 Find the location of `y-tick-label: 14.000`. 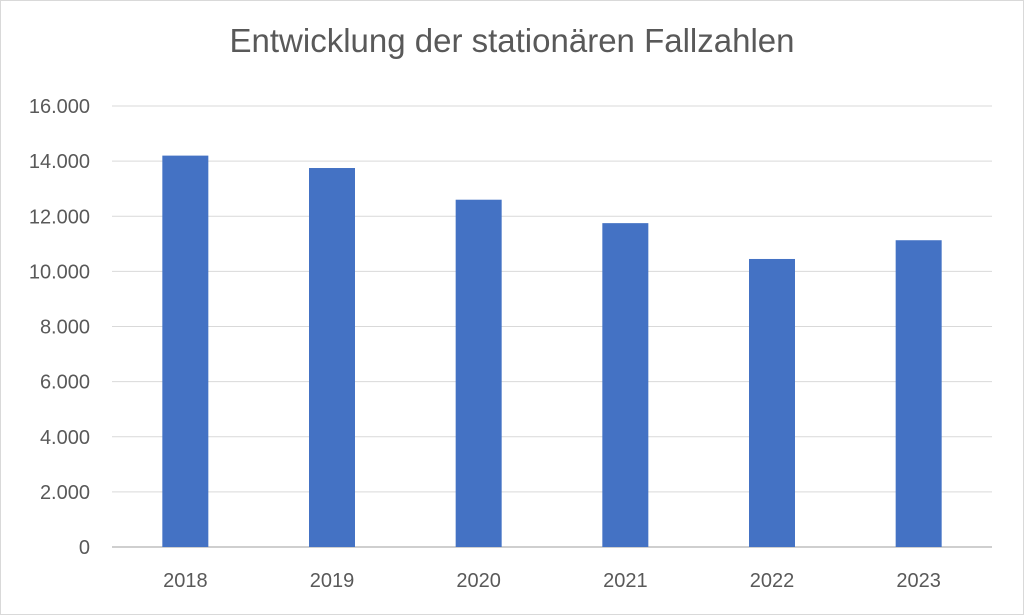

y-tick-label: 14.000 is located at coordinates (59, 162).